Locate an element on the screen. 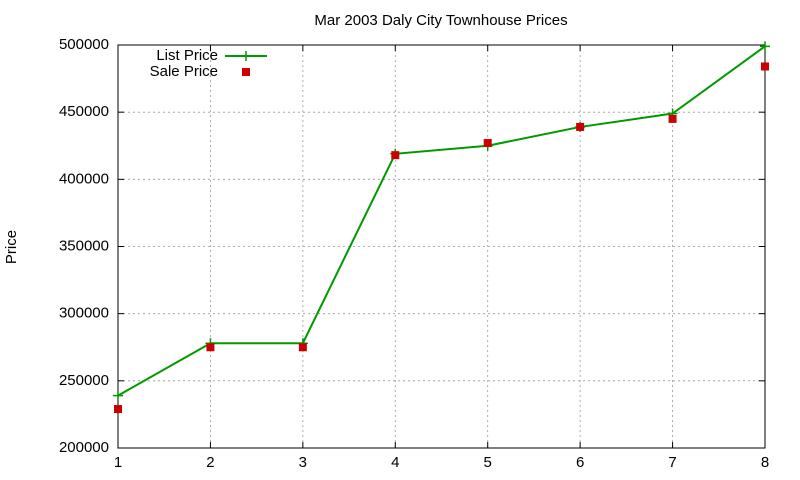 This screenshot has height=480, width=800. x-tick-label: 1 is located at coordinates (118, 462).